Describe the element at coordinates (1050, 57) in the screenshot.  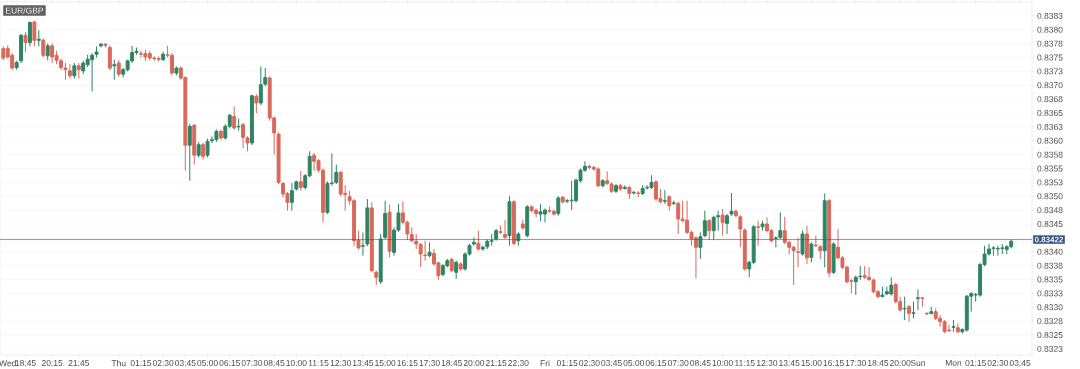
I see `y-tick-label: 0.8375` at that location.